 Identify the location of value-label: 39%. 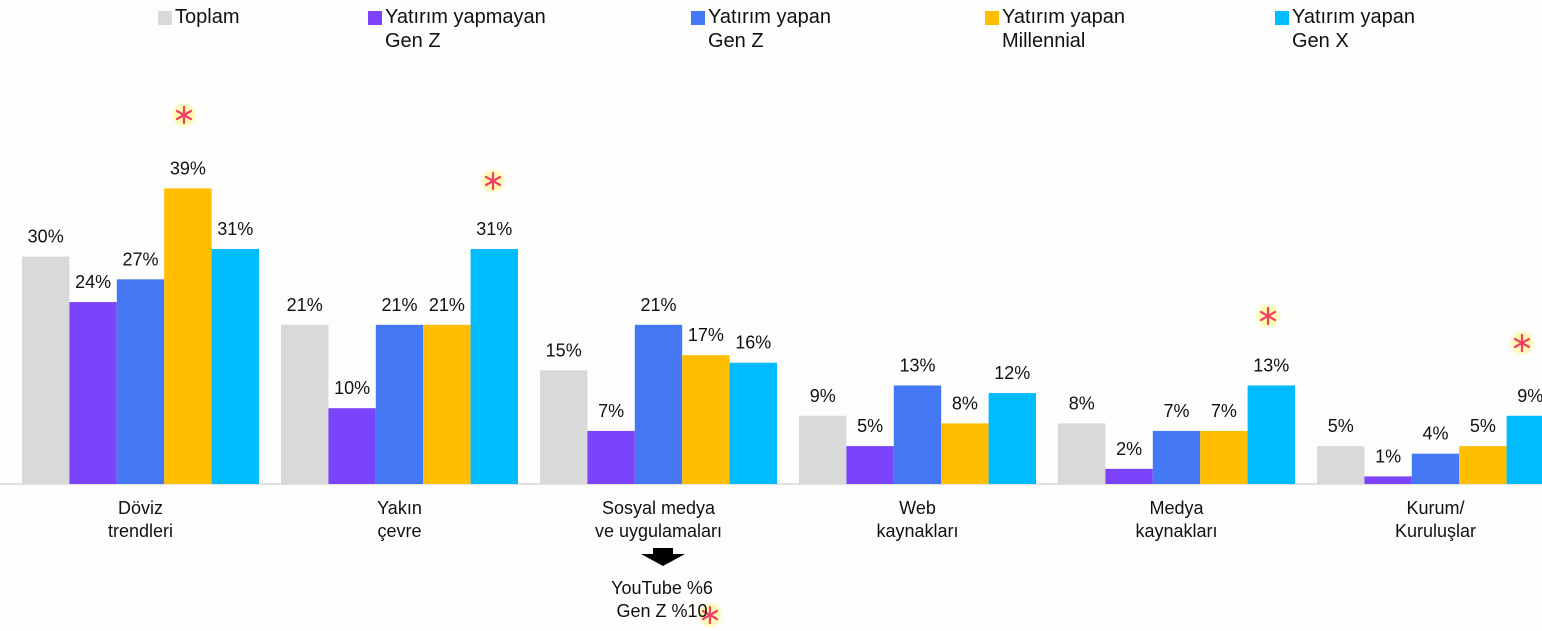
(188, 168).